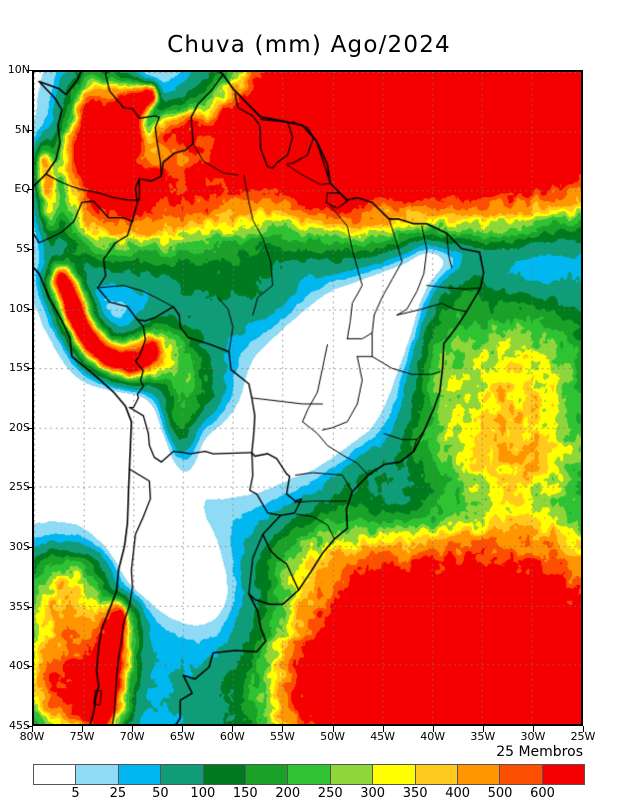  I want to click on y-axis-tick-label: 20S, so click(19, 427).